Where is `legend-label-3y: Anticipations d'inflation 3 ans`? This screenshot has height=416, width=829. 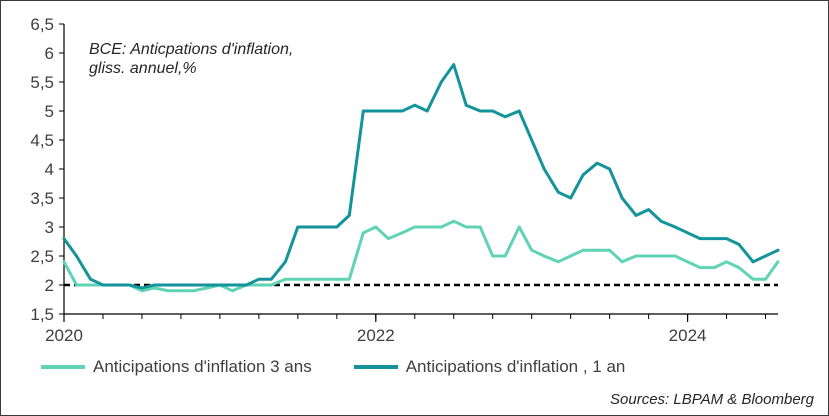
legend-label-3y: Anticipations d'inflation 3 ans is located at coordinates (202, 366).